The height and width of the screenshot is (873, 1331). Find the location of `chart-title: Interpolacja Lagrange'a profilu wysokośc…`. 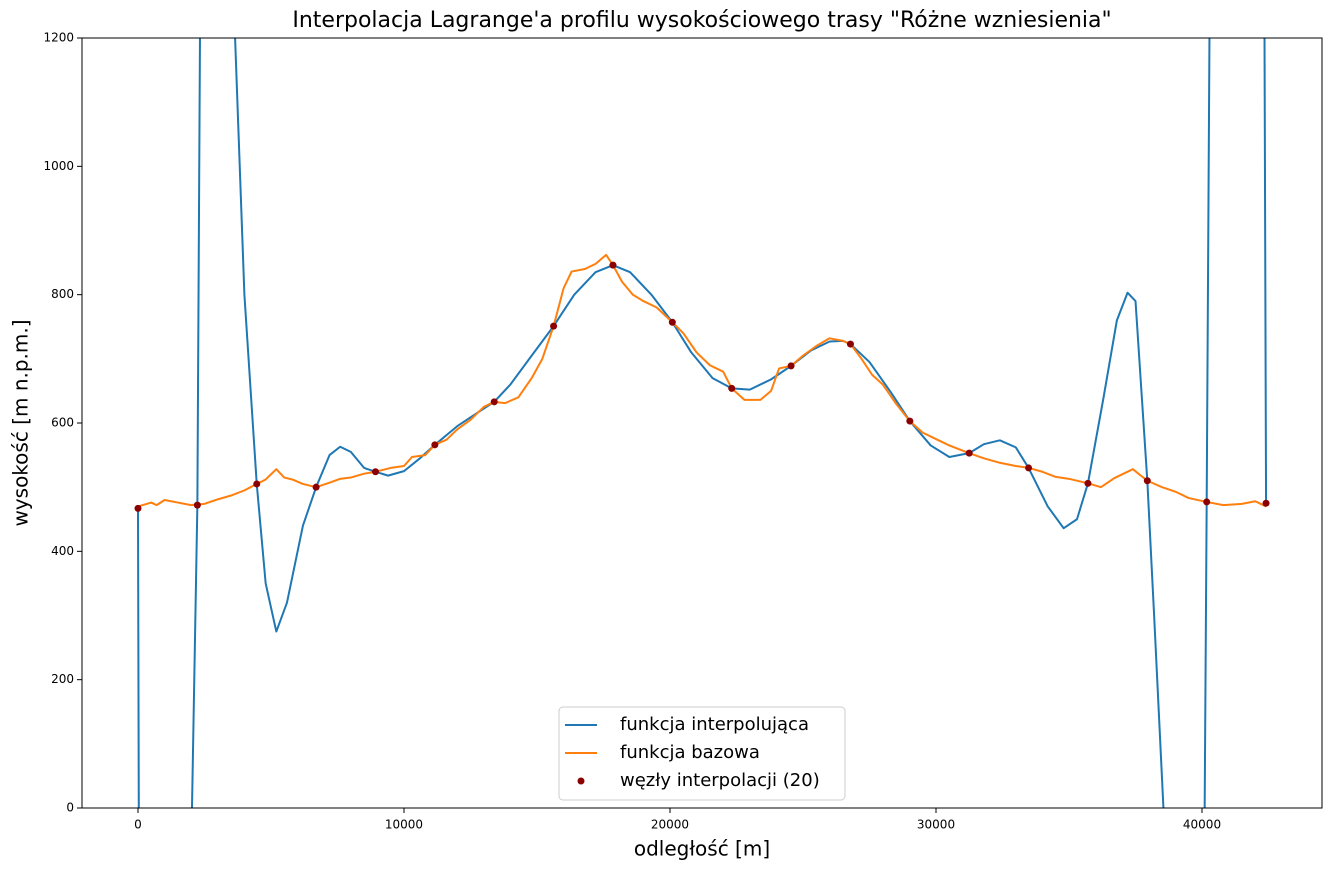

chart-title: Interpolacja Lagrange'a profilu wysokośc… is located at coordinates (701, 20).